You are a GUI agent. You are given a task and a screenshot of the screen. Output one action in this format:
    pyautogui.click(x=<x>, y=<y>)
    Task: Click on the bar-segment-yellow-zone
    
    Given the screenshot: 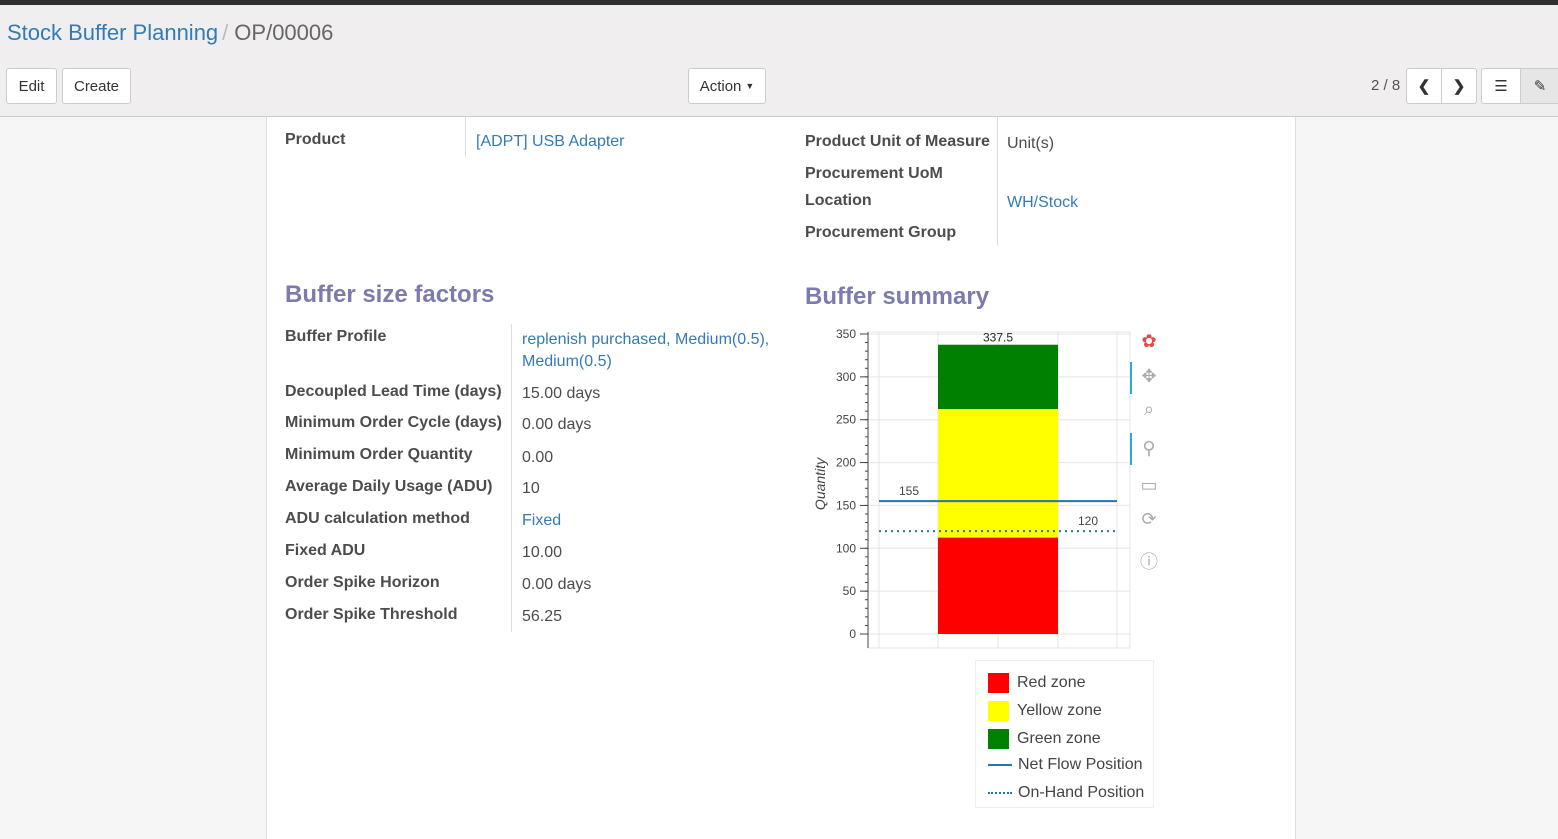 What is the action you would take?
    pyautogui.click(x=998, y=473)
    